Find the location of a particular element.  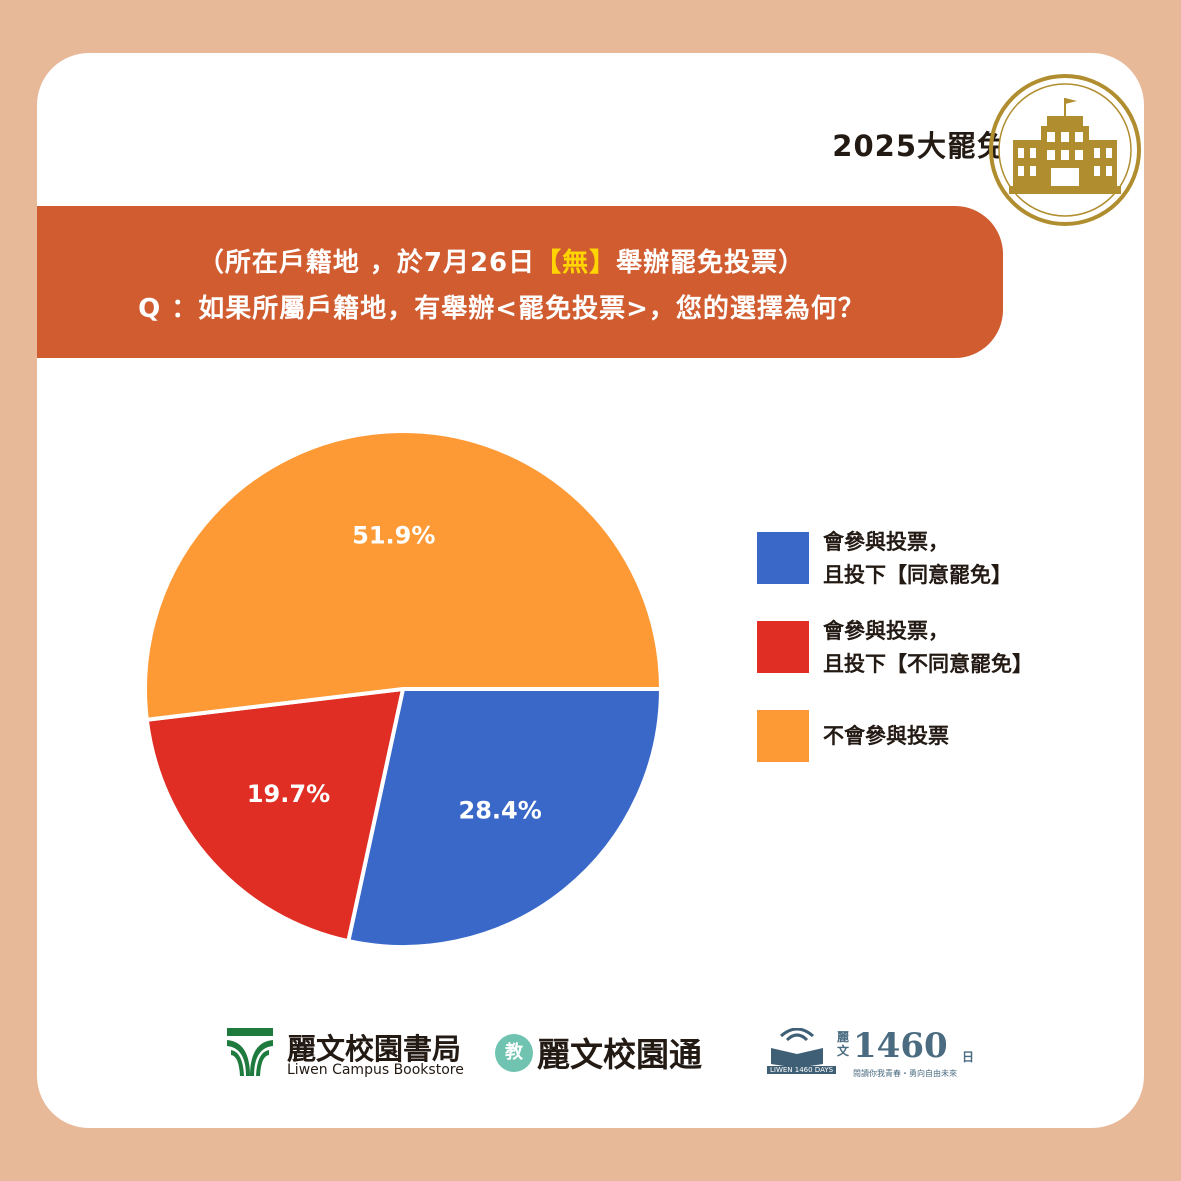

logo3-mini-text: LIWEN 1460 DAYS is located at coordinates (802, 1070).